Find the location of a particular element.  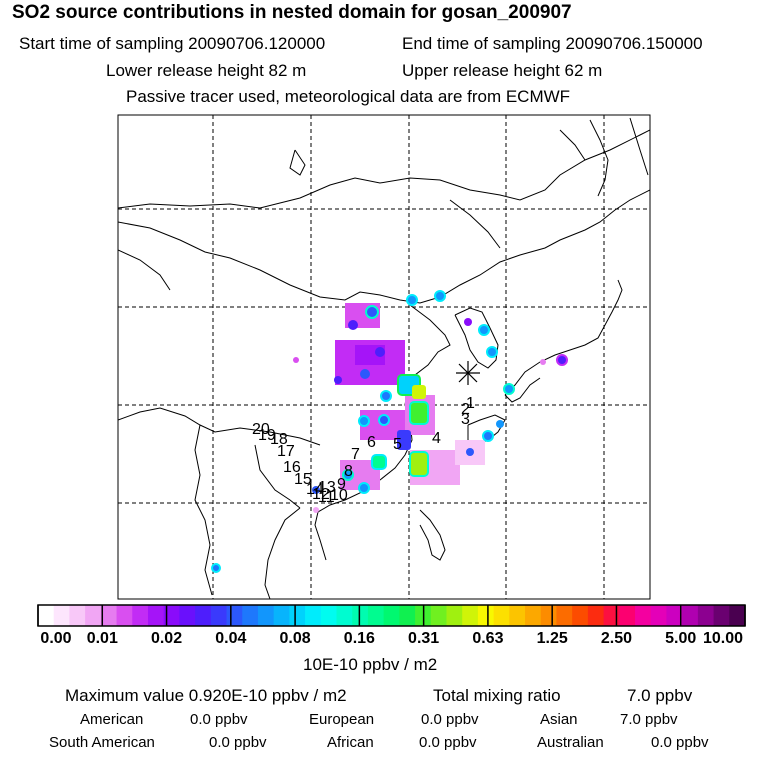

region-south-american-name: South American is located at coordinates (102, 742).